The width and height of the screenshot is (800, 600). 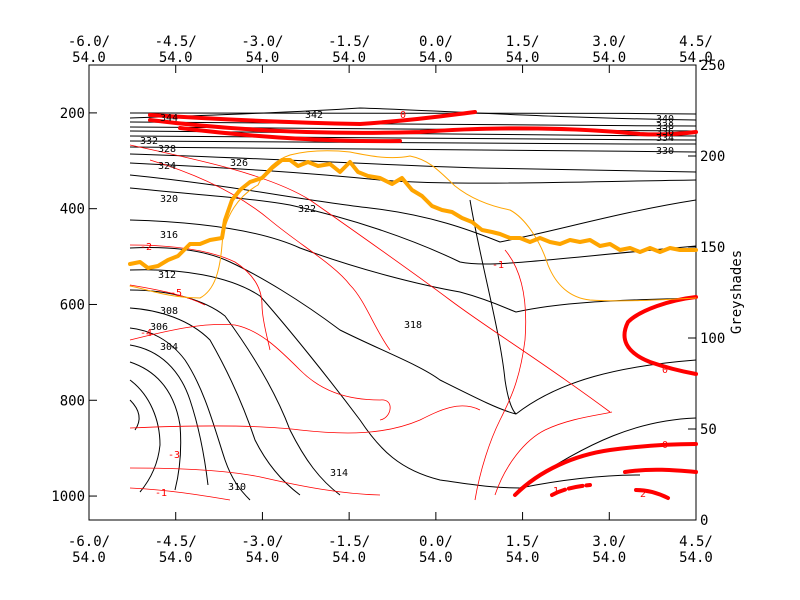 What do you see at coordinates (413, 325) in the screenshot?
I see `theta-label-318: 318` at bounding box center [413, 325].